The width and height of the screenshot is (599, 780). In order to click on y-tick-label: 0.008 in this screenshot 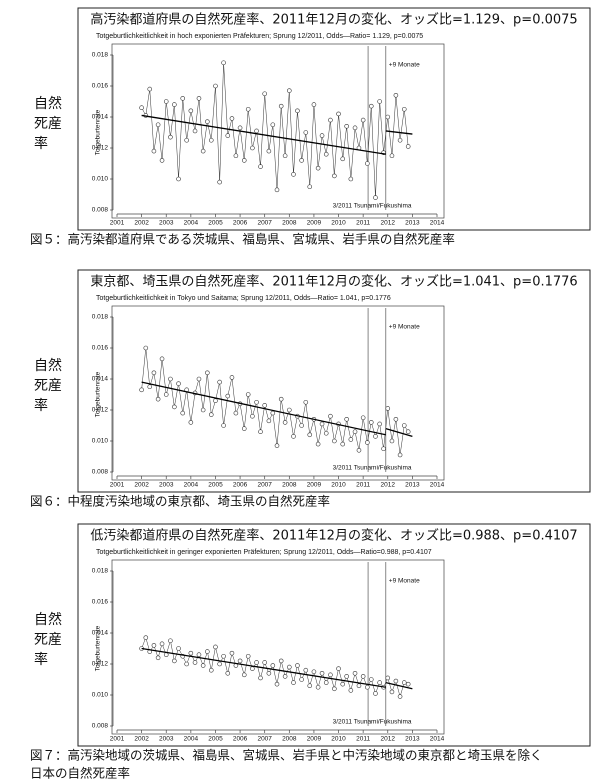, I will do `click(100, 726)`.